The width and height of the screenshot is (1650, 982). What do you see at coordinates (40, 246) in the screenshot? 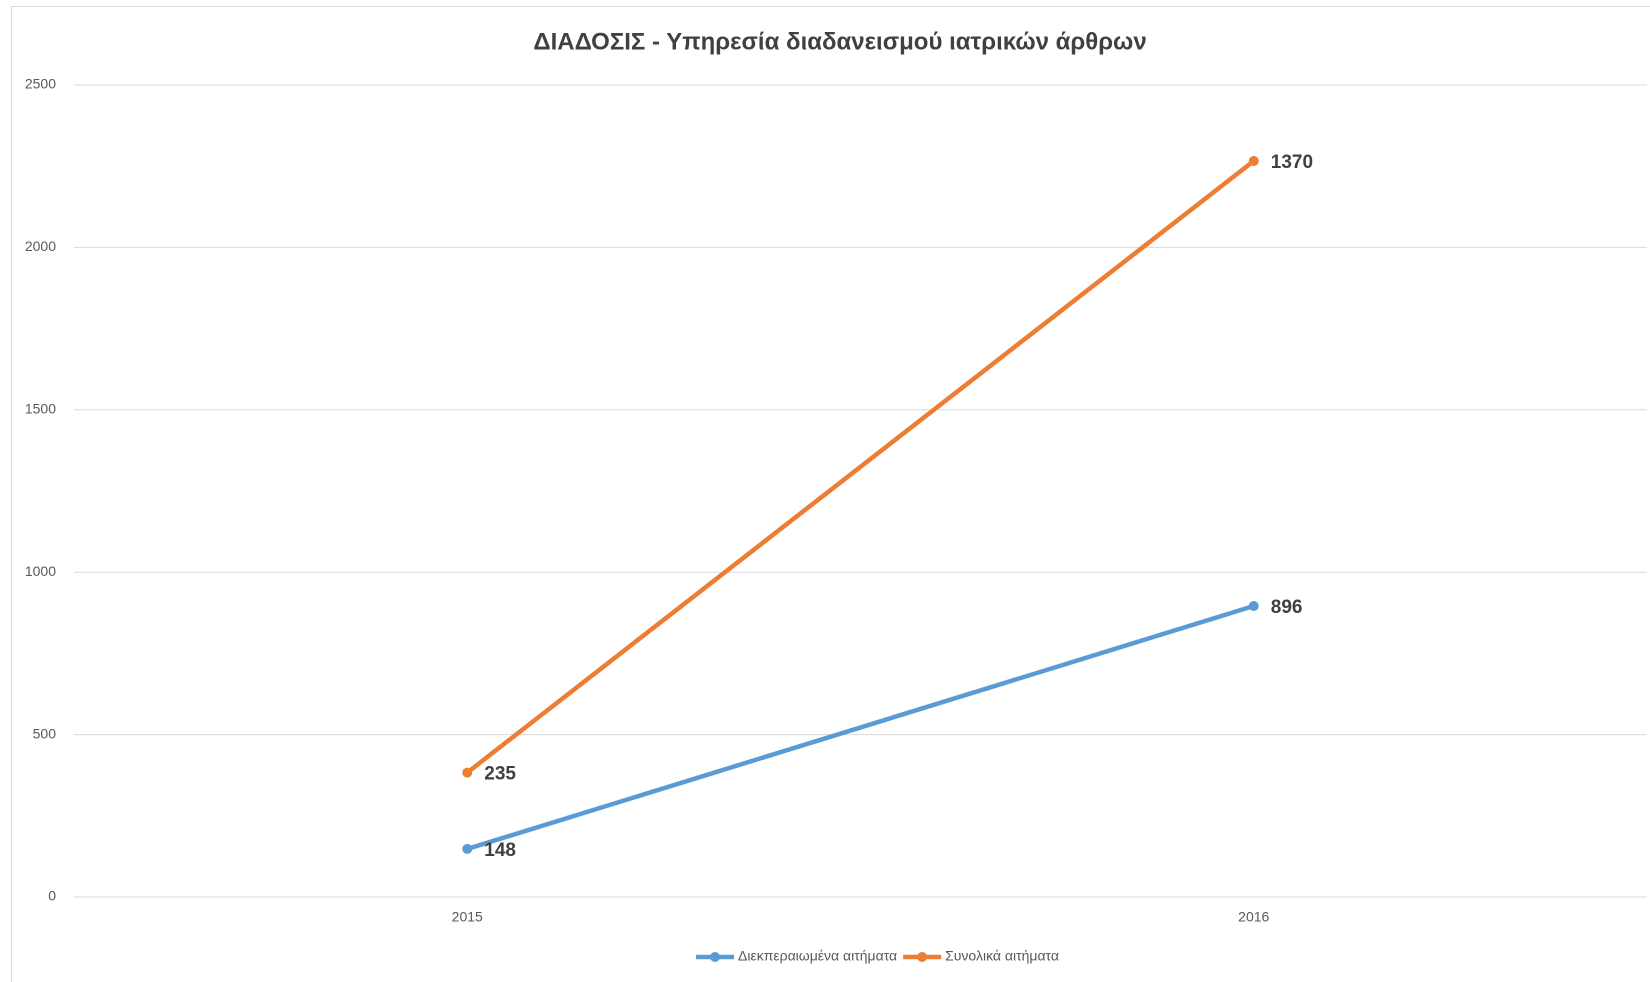
I see `y-tick-label: 2000` at bounding box center [40, 246].